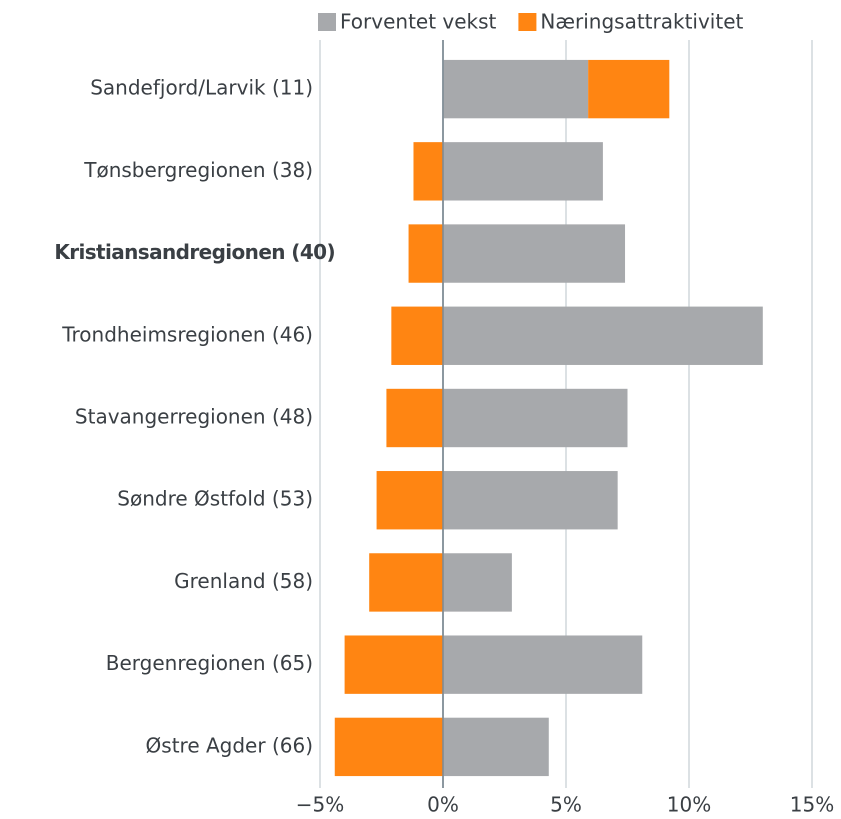  I want to click on x-tick-label: 5%, so click(566, 805).